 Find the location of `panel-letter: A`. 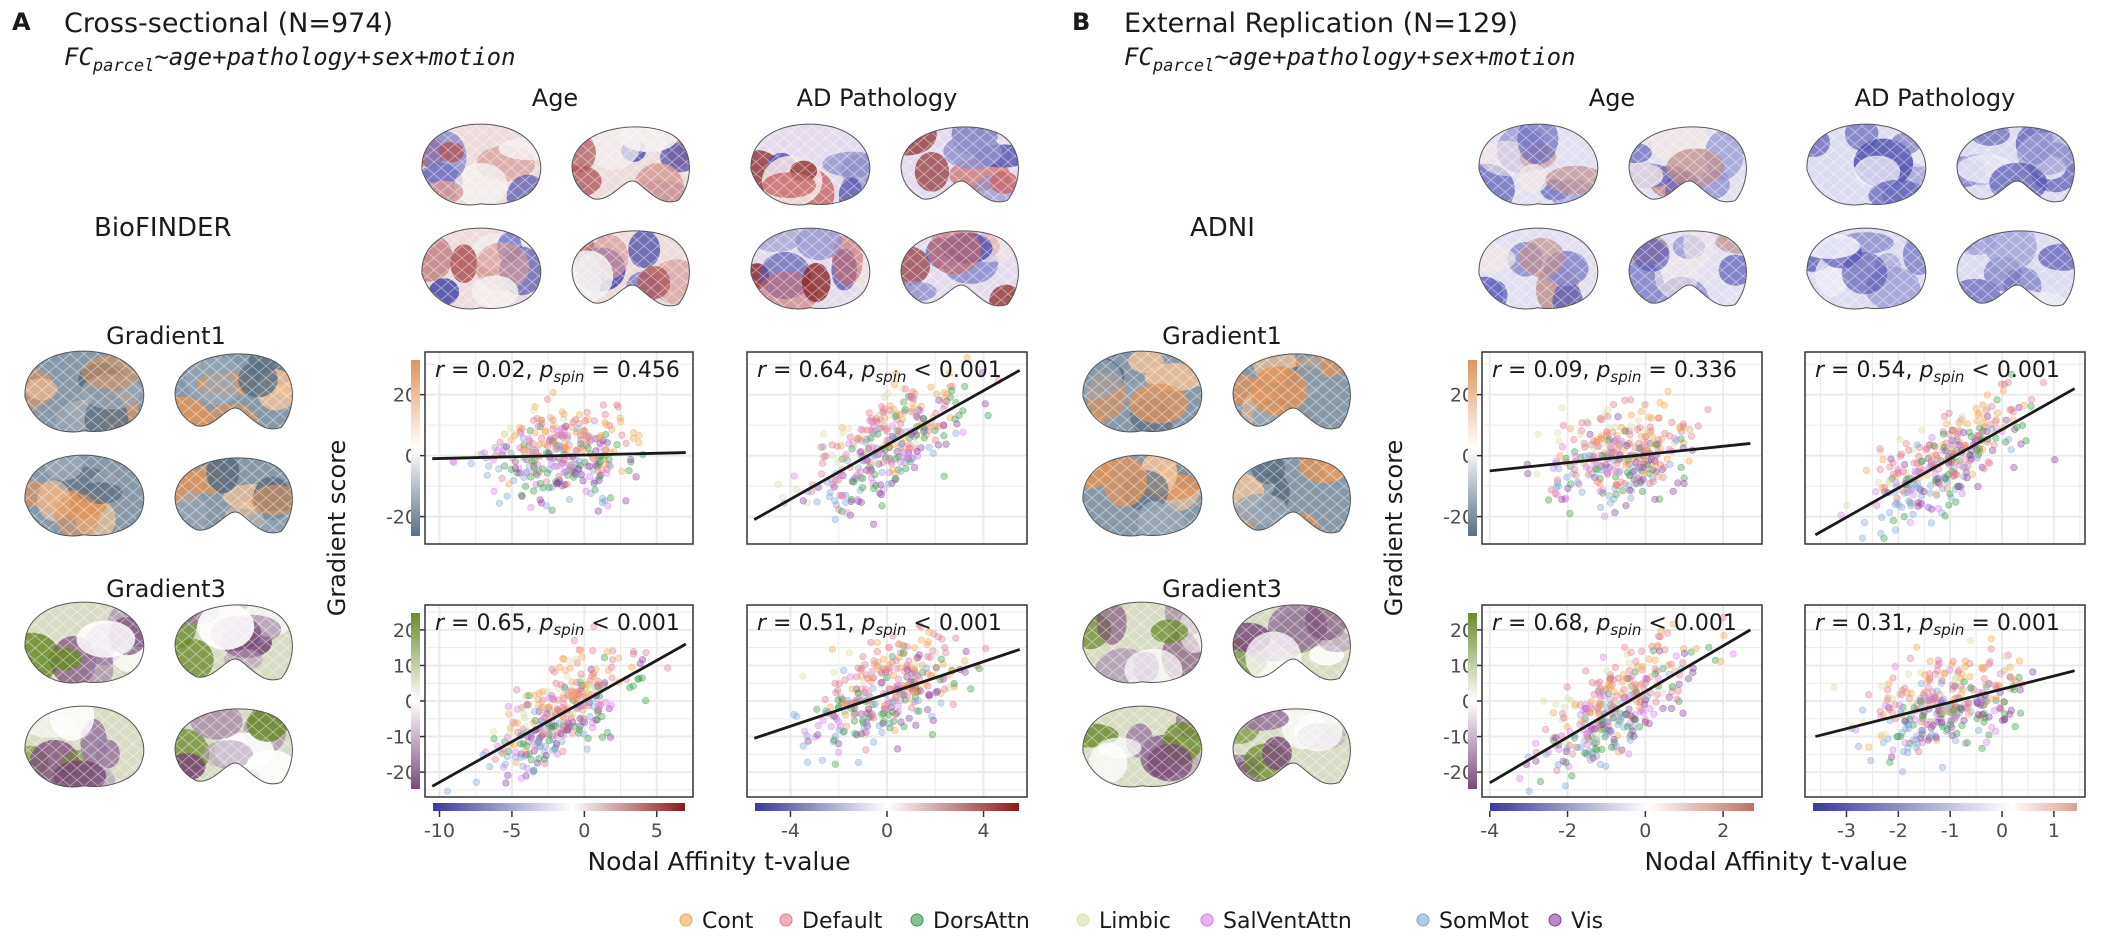

panel-letter: A is located at coordinates (21, 22).